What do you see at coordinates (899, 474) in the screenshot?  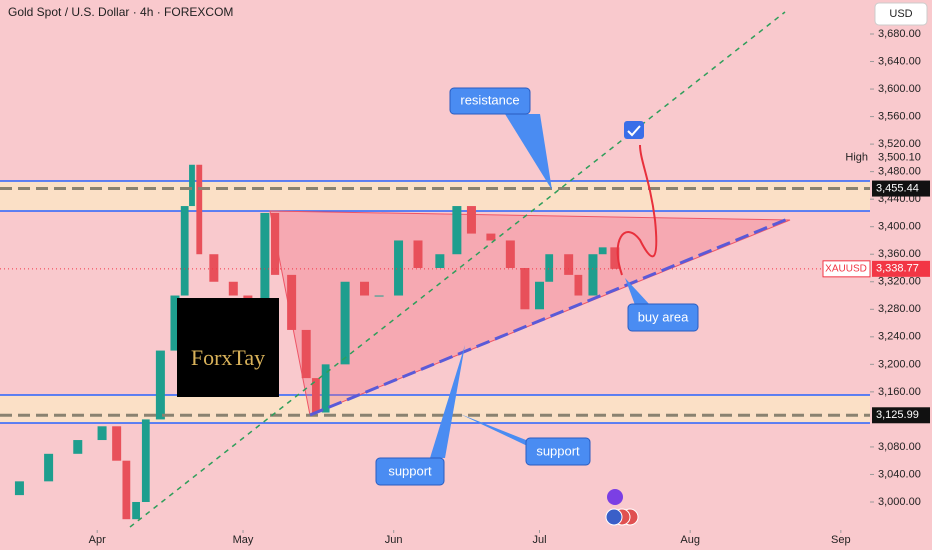 I see `y-tick-label: 3,040.00` at bounding box center [899, 474].